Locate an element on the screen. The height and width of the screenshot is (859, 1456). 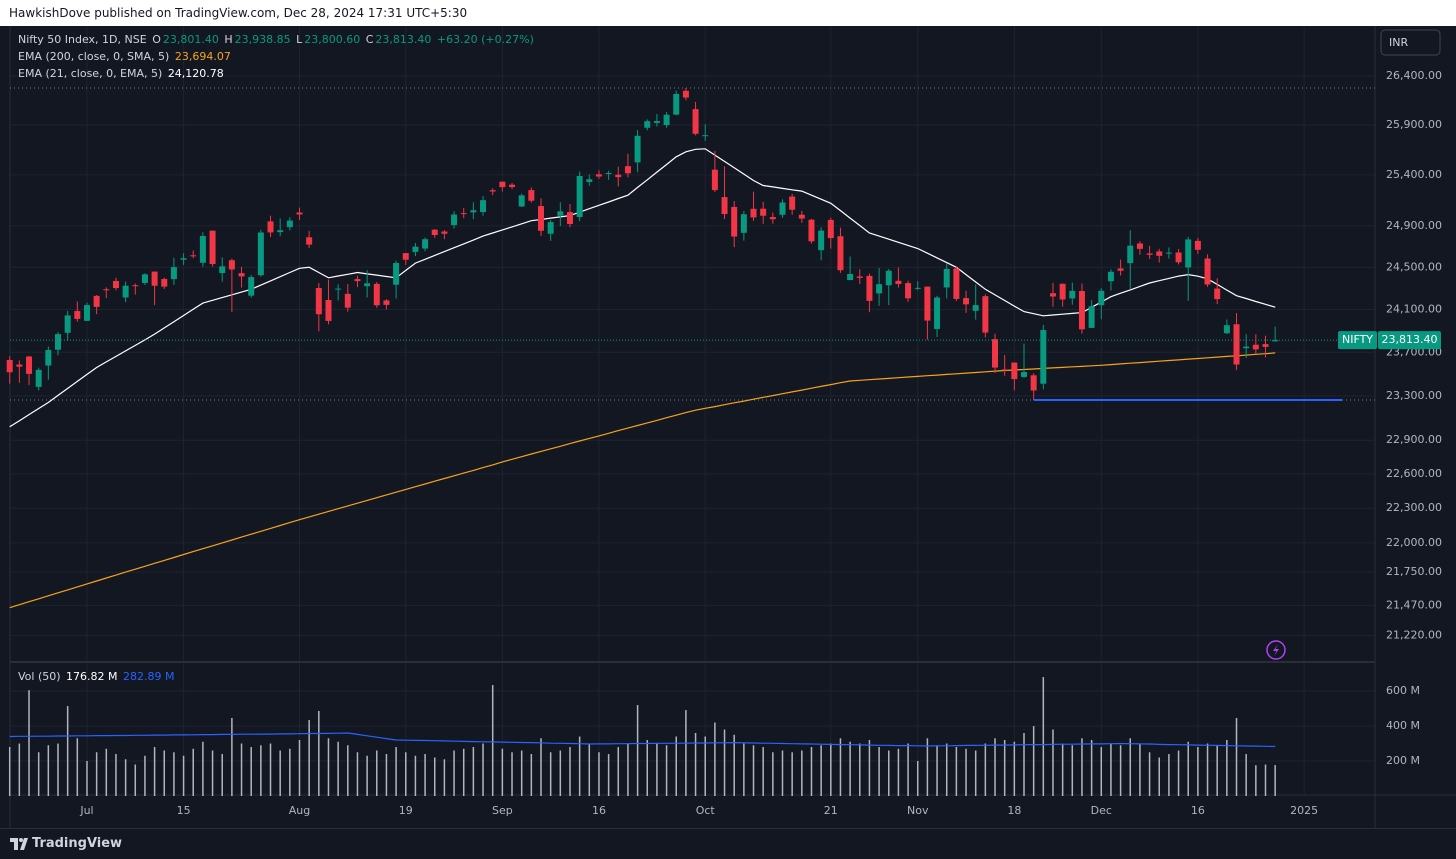
currency-button is located at coordinates (1410, 42).